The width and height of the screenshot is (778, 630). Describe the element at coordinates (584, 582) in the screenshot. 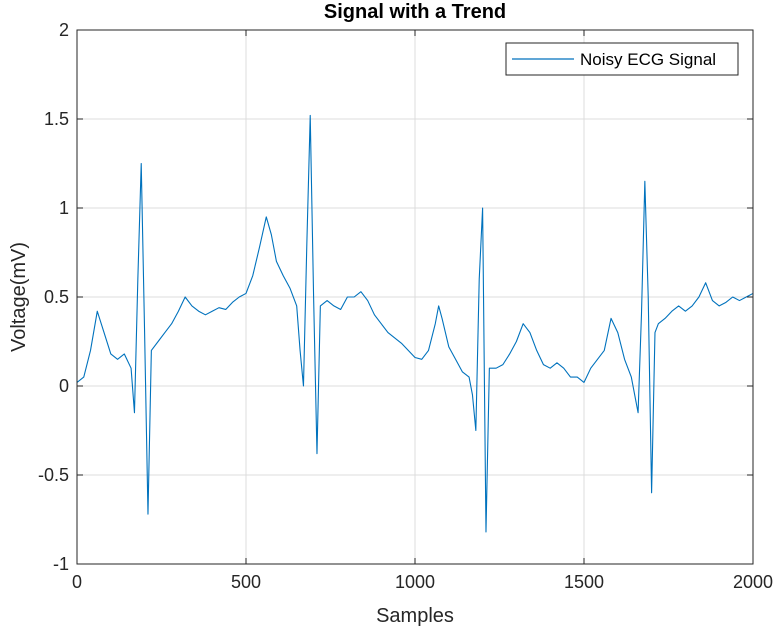

I see `x-tick-label: 1500` at that location.